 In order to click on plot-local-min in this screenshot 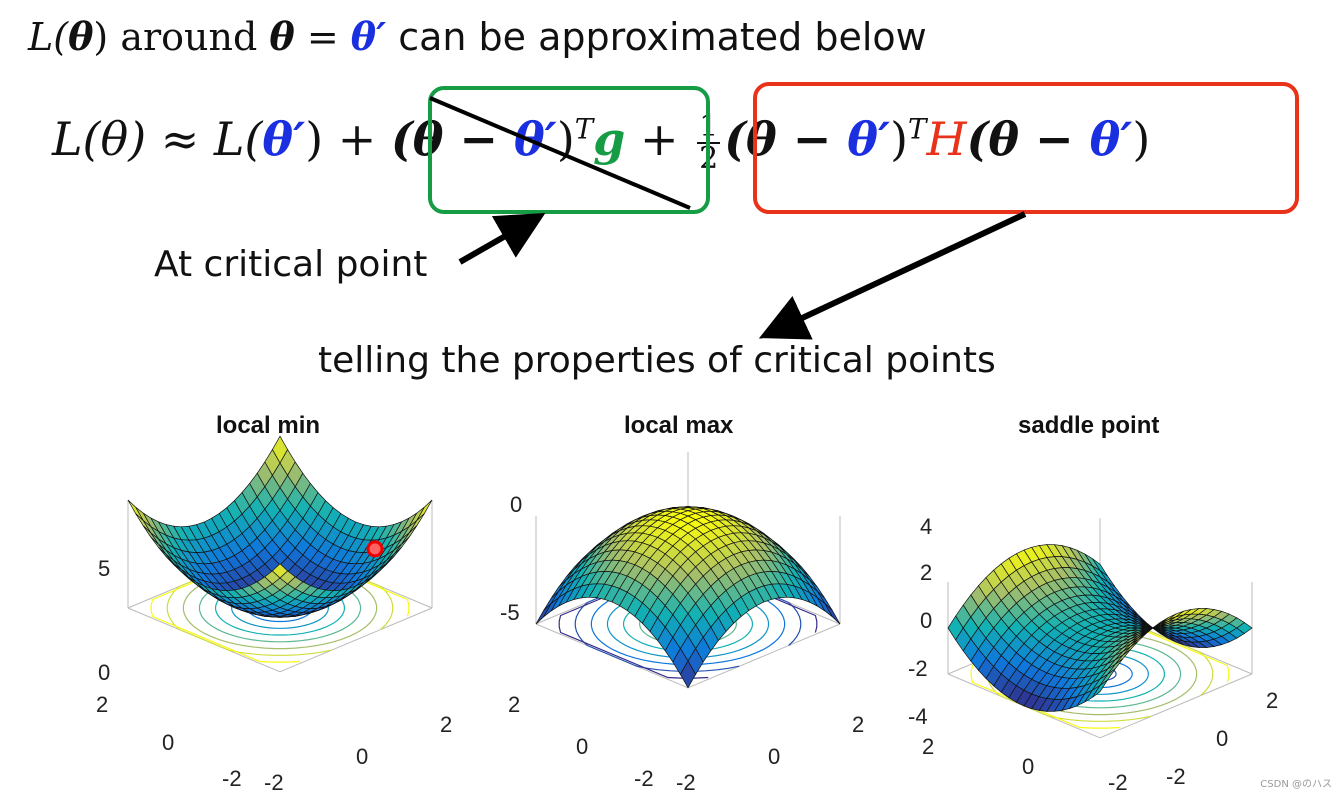, I will do `click(280, 554)`.